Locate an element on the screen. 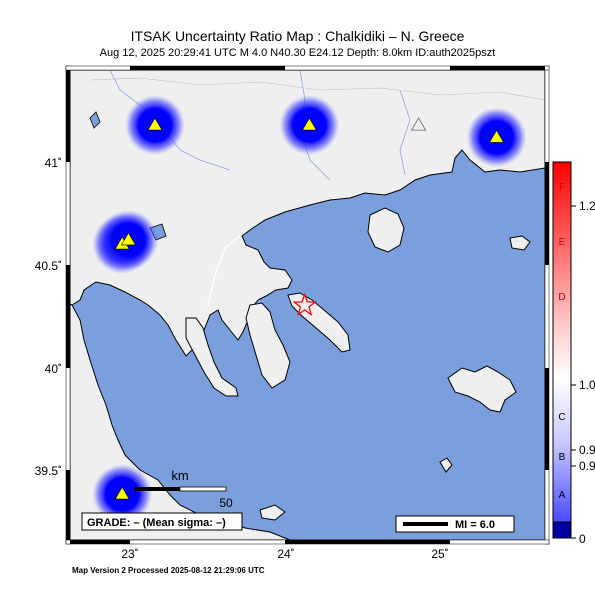 The image size is (595, 611). cb-letter-a: A is located at coordinates (562, 495).